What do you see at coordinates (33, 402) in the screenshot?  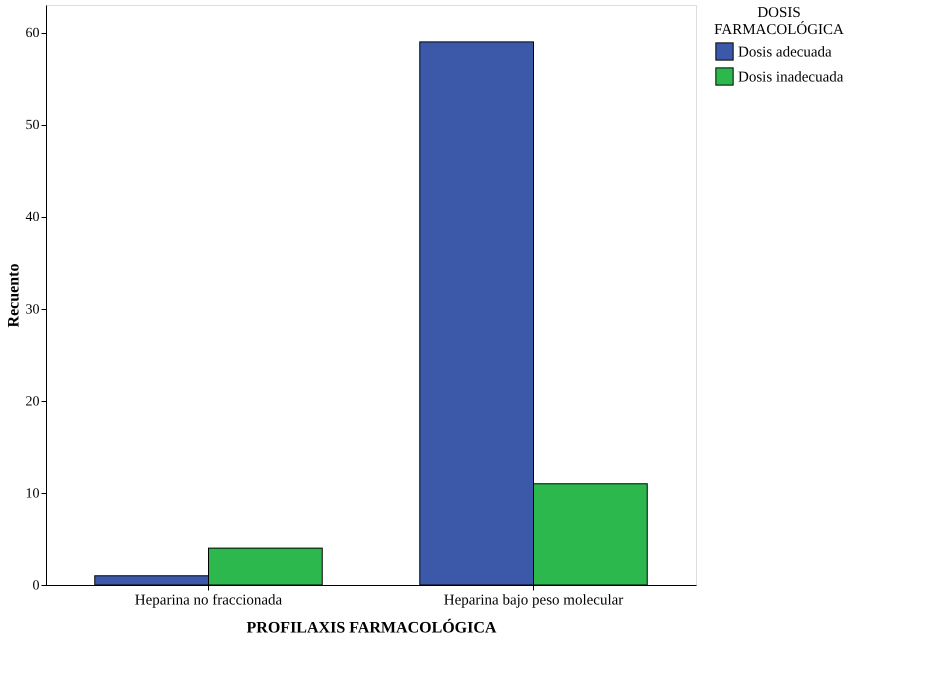 I see `y-tick-label: 20` at bounding box center [33, 402].